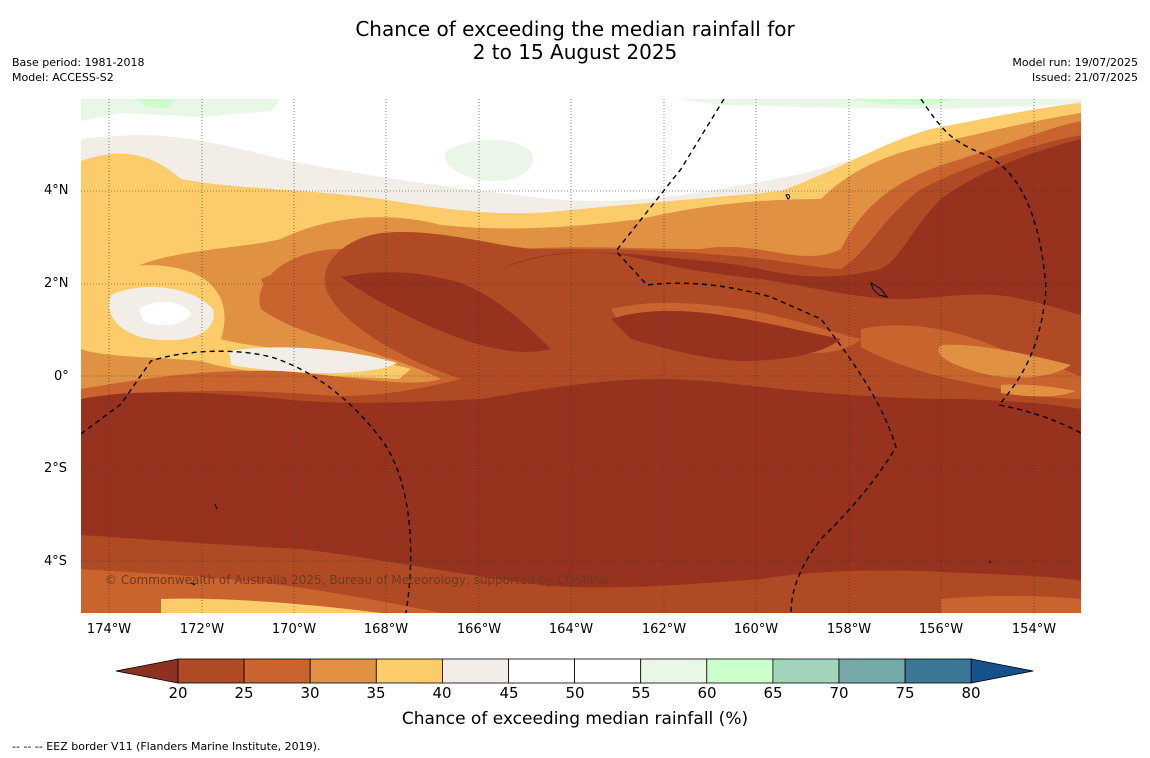 Image resolution: width=1150 pixels, height=758 pixels. What do you see at coordinates (641, 693) in the screenshot?
I see `cb-tick-55: 55` at bounding box center [641, 693].